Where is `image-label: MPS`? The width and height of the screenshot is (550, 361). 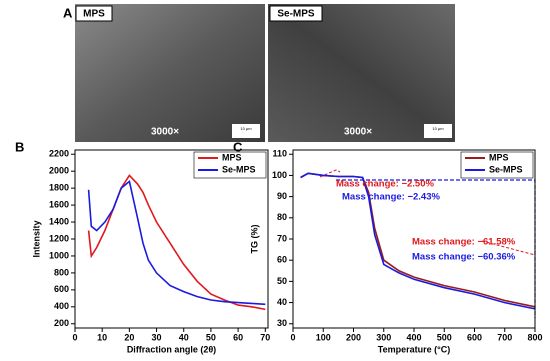 image-label: MPS is located at coordinates (94, 14).